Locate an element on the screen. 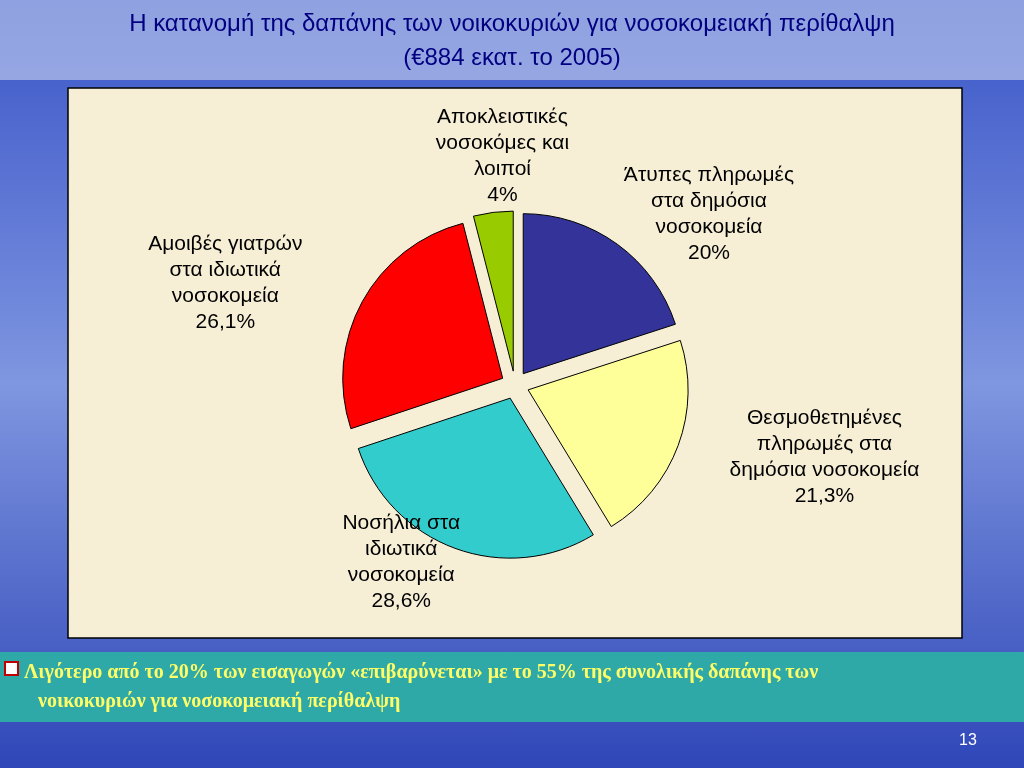 The height and width of the screenshot is (768, 1024). data-label: 21,3% is located at coordinates (824, 494).